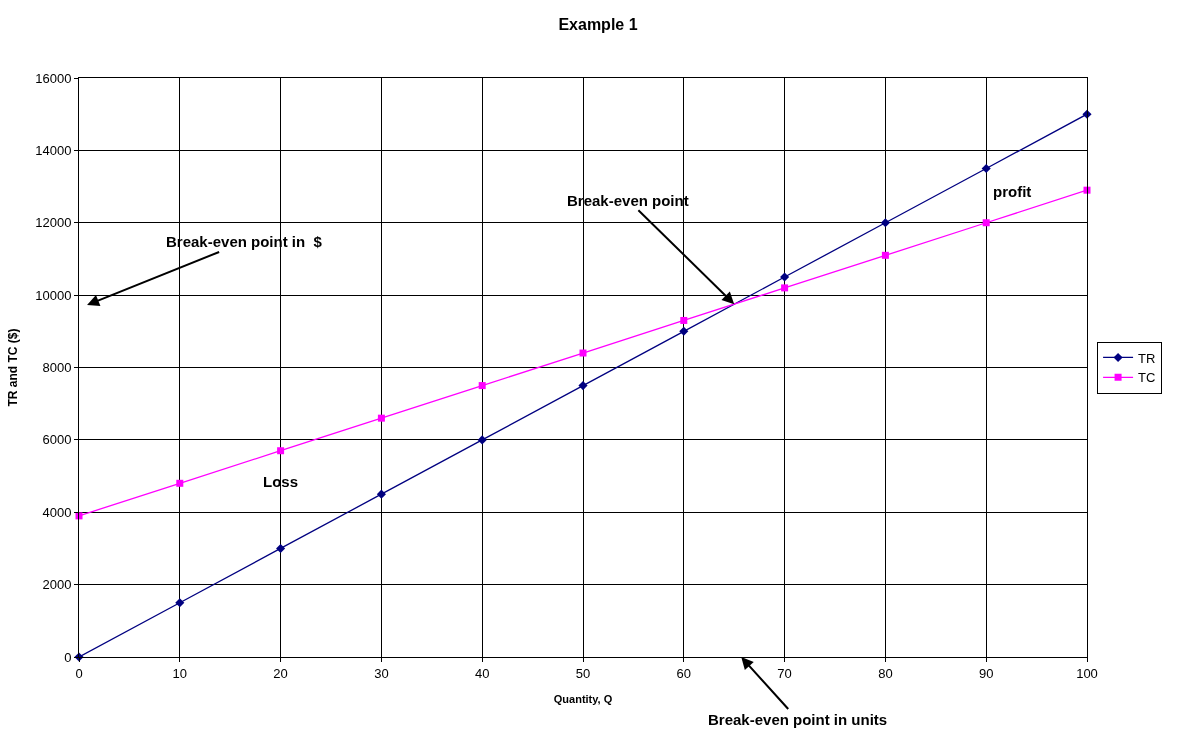 Image resolution: width=1196 pixels, height=745 pixels. Describe the element at coordinates (381, 673) in the screenshot. I see `x-tick-label: 30` at that location.